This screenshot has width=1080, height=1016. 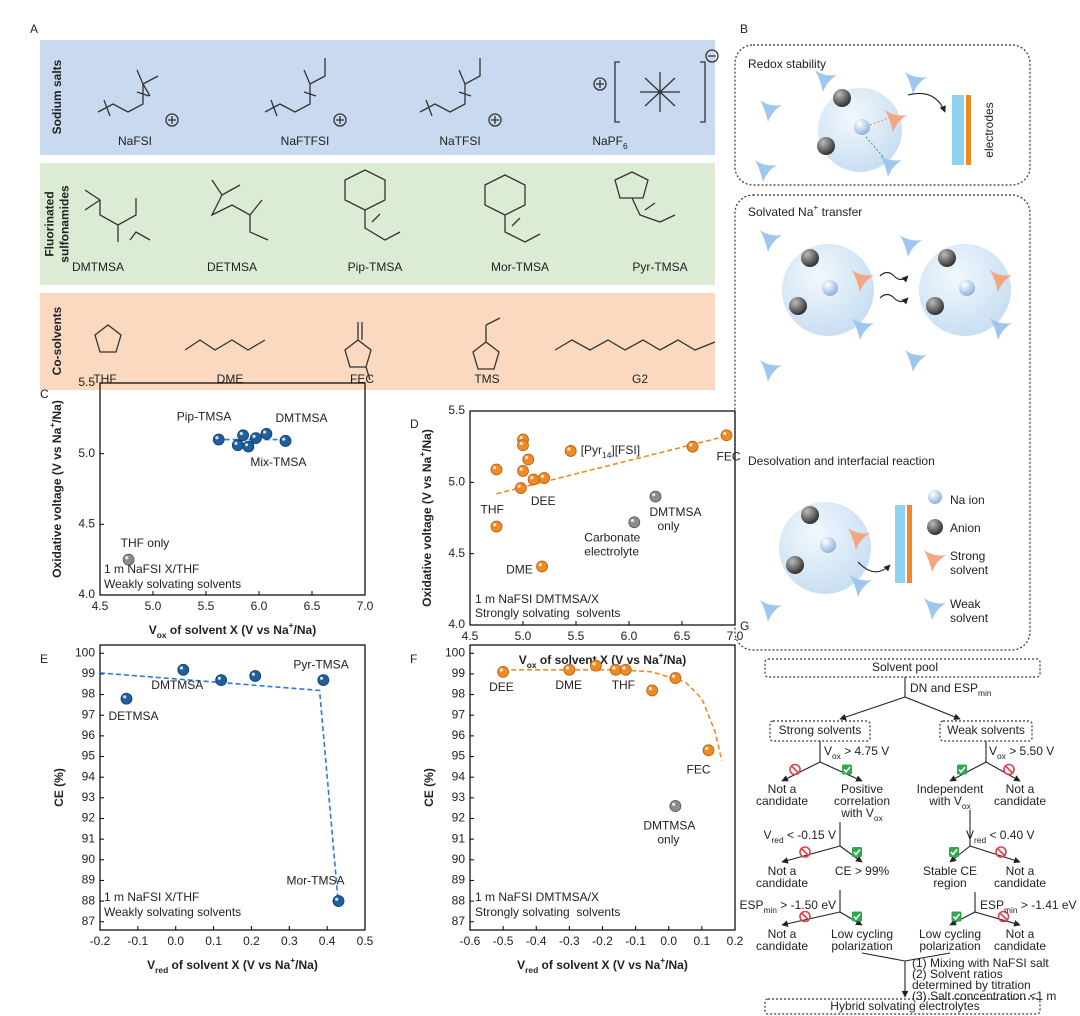 I want to click on y-tick-label: 100, so click(x=85, y=652).